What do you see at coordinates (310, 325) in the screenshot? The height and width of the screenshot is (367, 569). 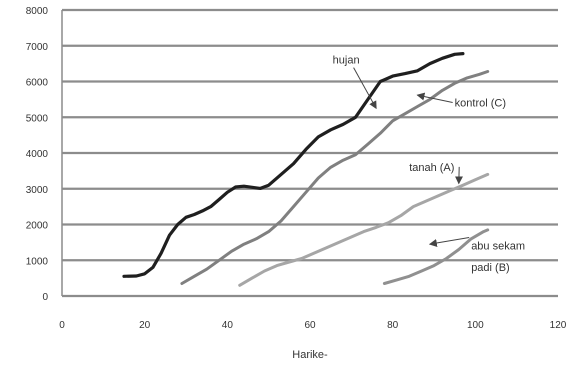 I see `x-tick-label: 60` at bounding box center [310, 325].